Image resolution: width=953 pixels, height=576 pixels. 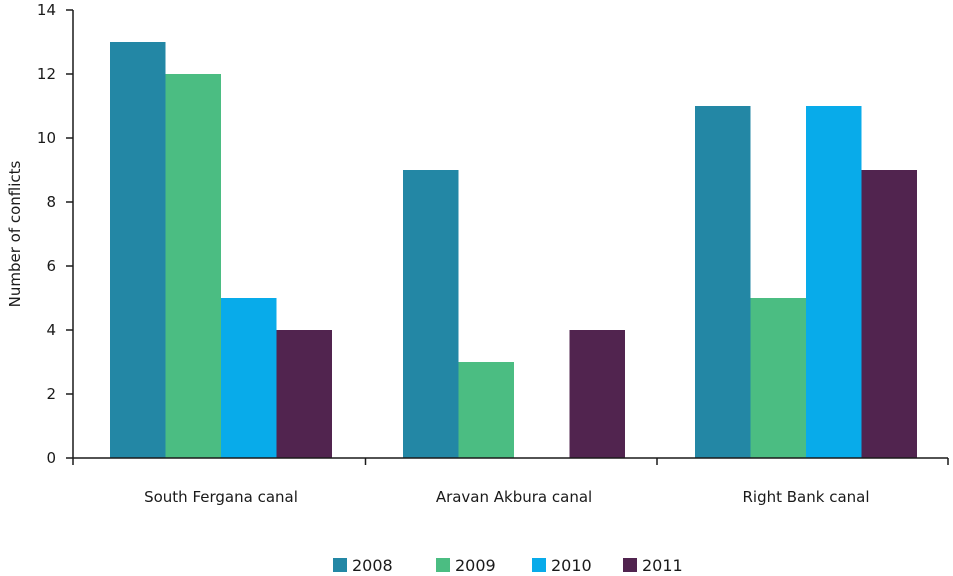 What do you see at coordinates (510, 461) in the screenshot?
I see `x-axis-ticks` at bounding box center [510, 461].